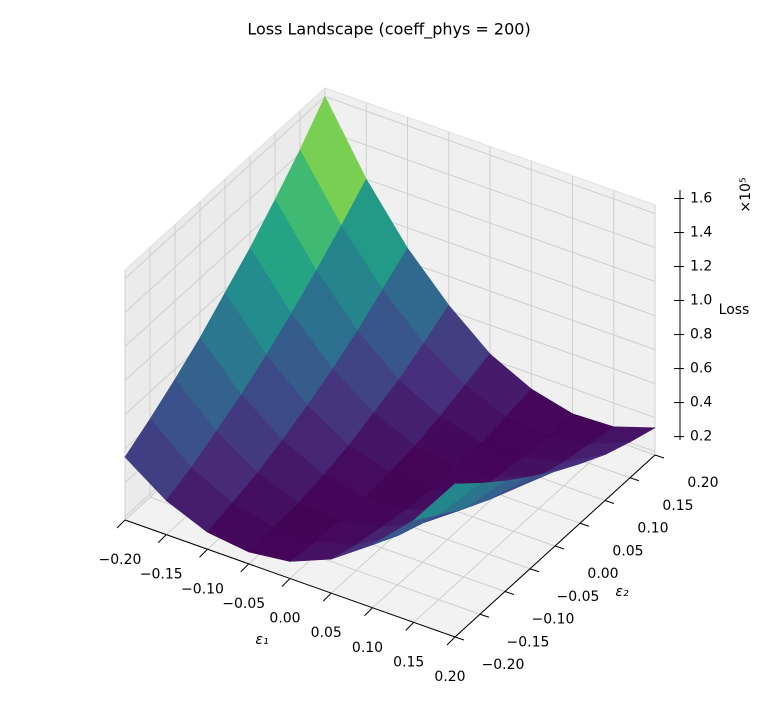  I want to click on z-tick-label: 1.0, so click(701, 301).